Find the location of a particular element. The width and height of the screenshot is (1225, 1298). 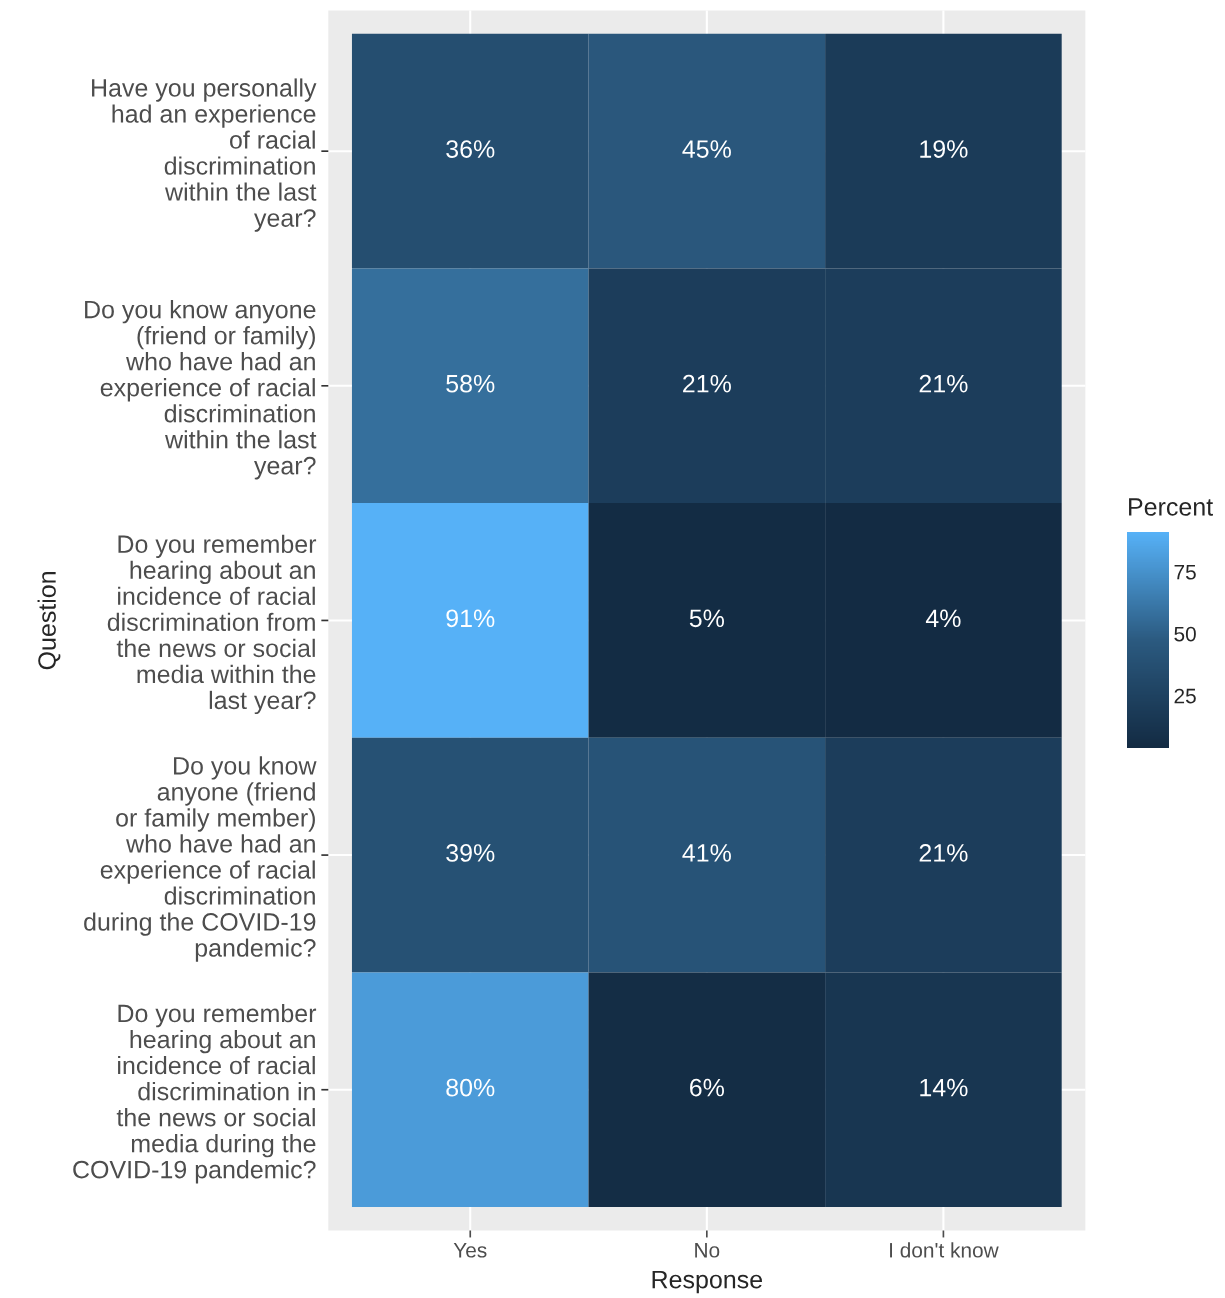

data-label: 58% is located at coordinates (470, 383).